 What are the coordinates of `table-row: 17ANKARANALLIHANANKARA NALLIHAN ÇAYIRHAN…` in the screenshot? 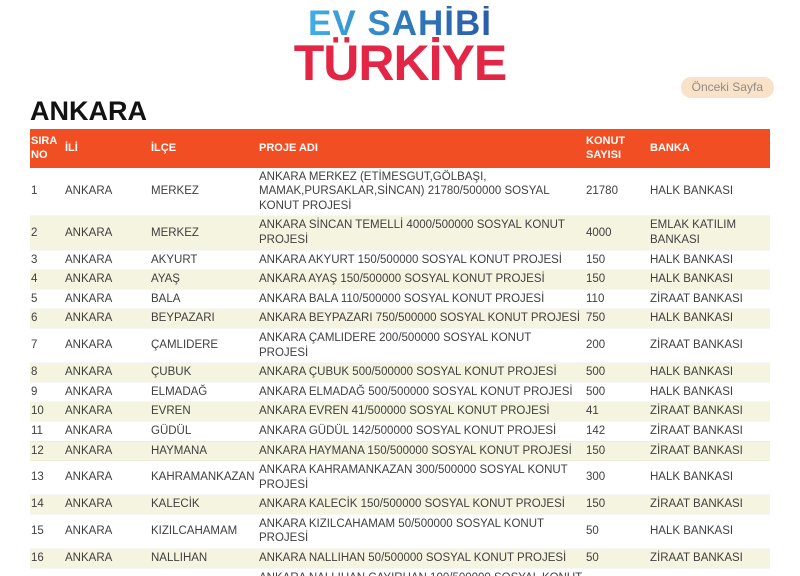 It's located at (400, 572).